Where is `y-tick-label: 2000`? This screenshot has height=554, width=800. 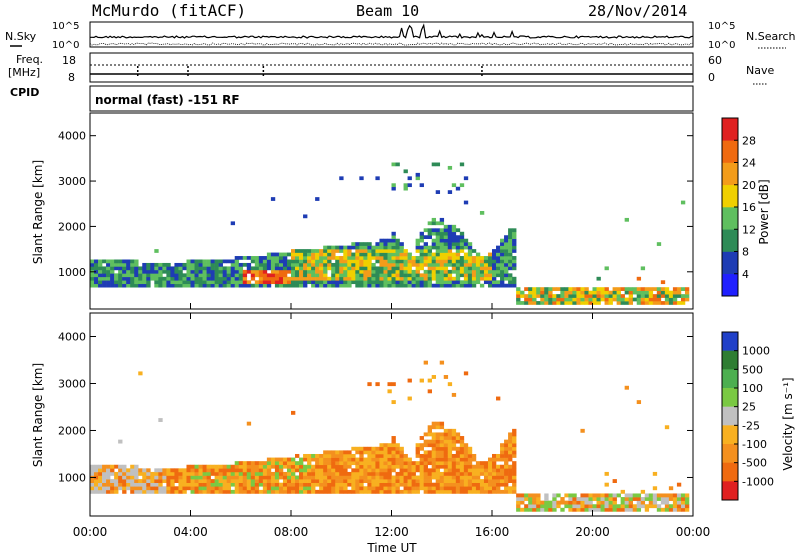 y-tick-label: 2000 is located at coordinates (72, 226).